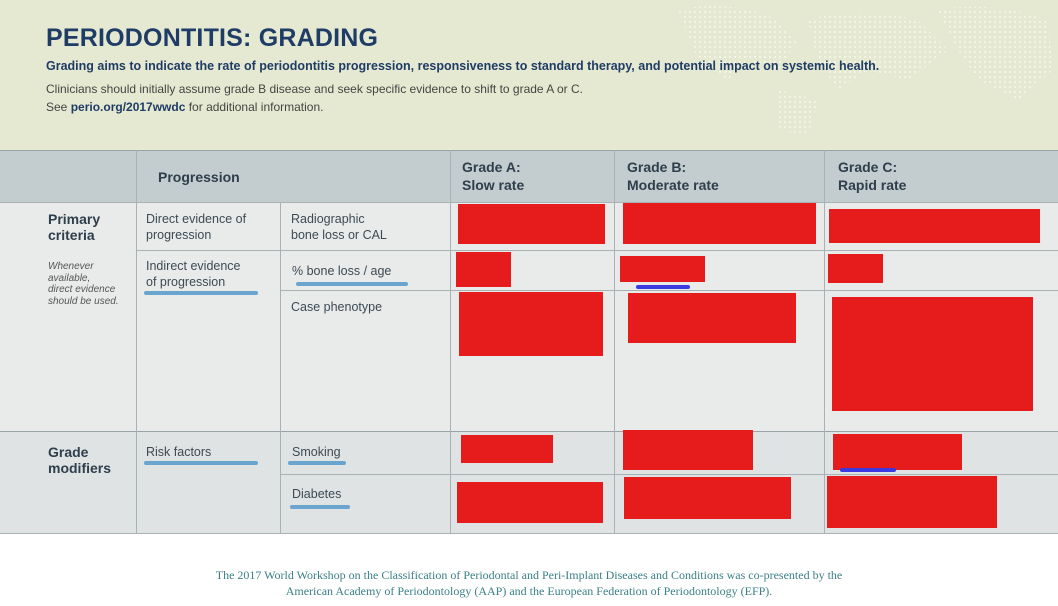 The width and height of the screenshot is (1058, 606). Describe the element at coordinates (71, 266) in the screenshot. I see `note-line: Whenever` at that location.